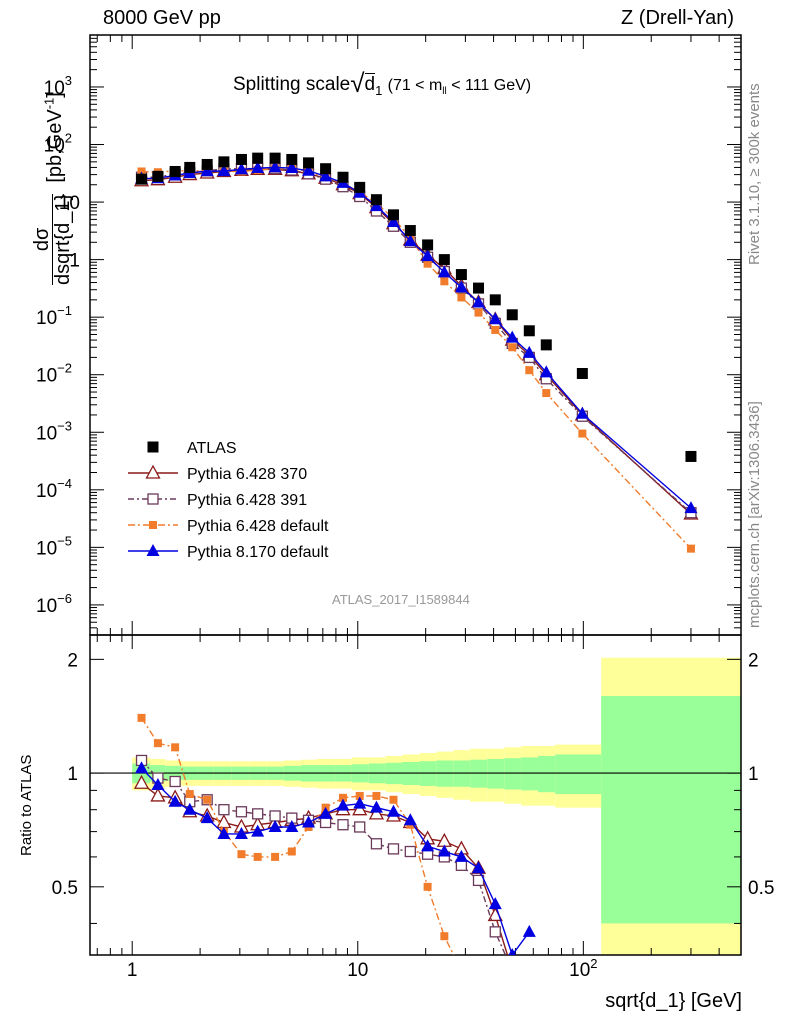 The image size is (786, 1024). Describe the element at coordinates (379, 90) in the screenshot. I see `chart-title-sub: 1` at that location.